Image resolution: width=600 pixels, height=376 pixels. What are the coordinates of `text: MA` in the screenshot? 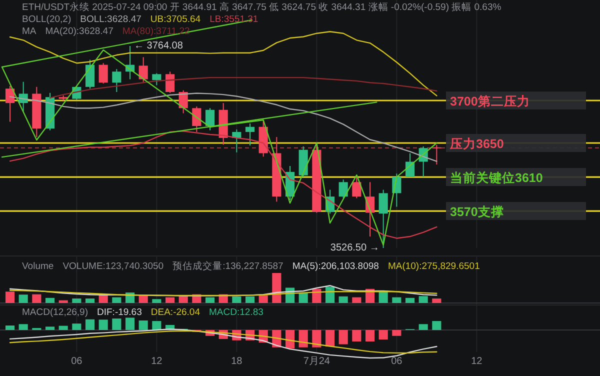 It's located at (29, 31).